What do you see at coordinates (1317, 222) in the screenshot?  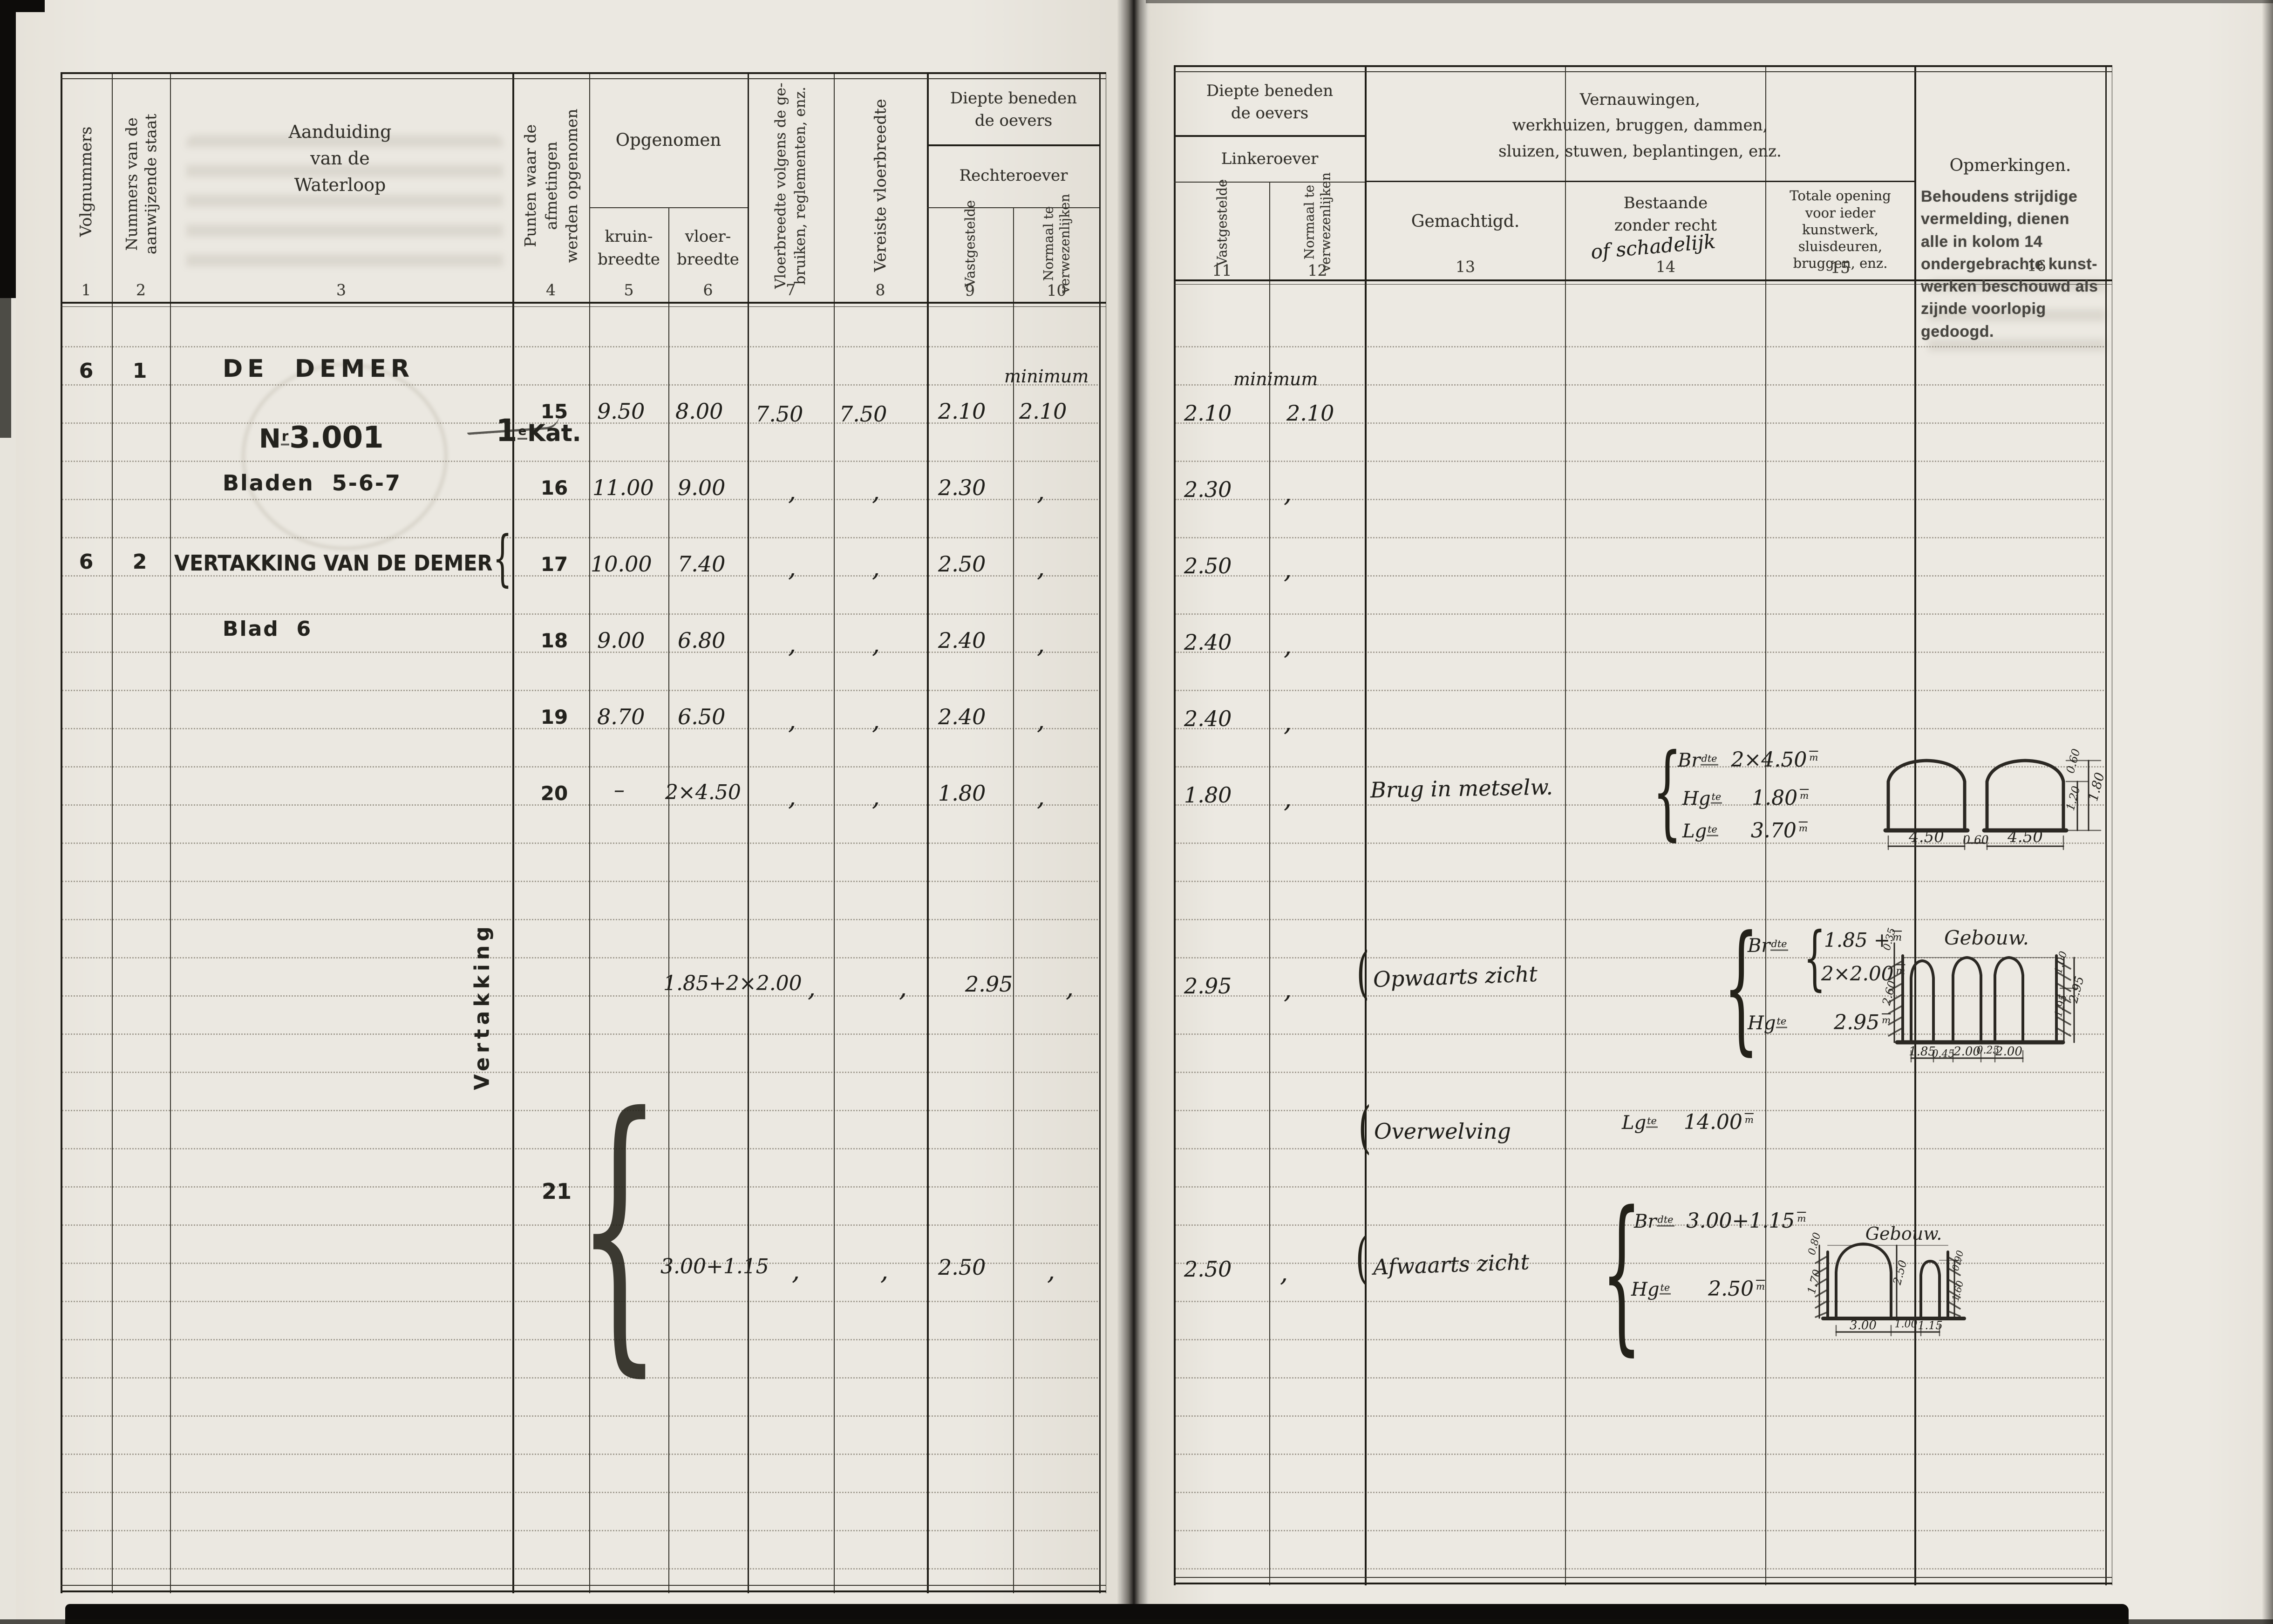 I see `col12-header: Normaal te verwezenlijken` at bounding box center [1317, 222].